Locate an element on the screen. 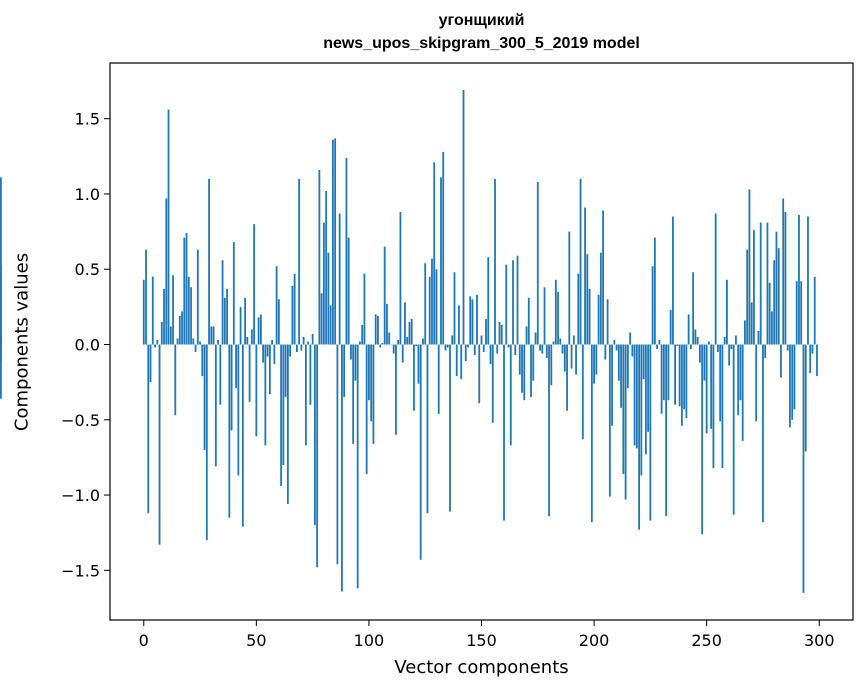  chart-title-line-1: угонщикий is located at coordinates (481, 20).